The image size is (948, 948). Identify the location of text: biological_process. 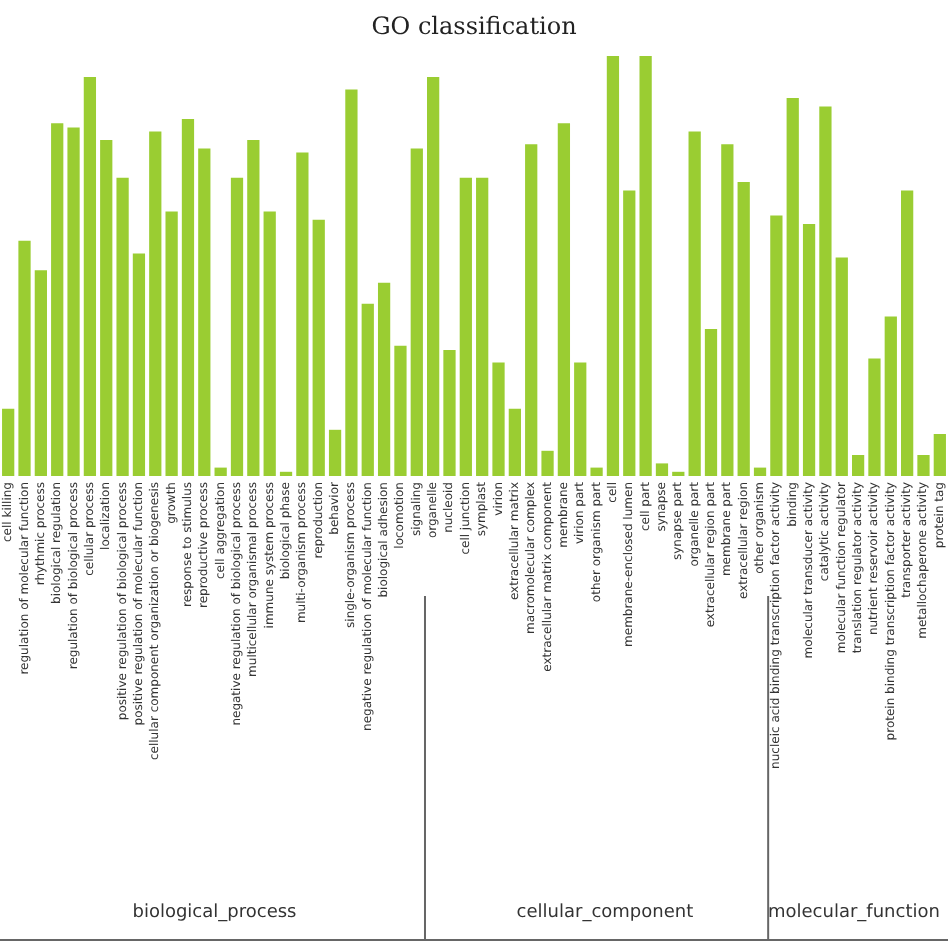
(215, 913).